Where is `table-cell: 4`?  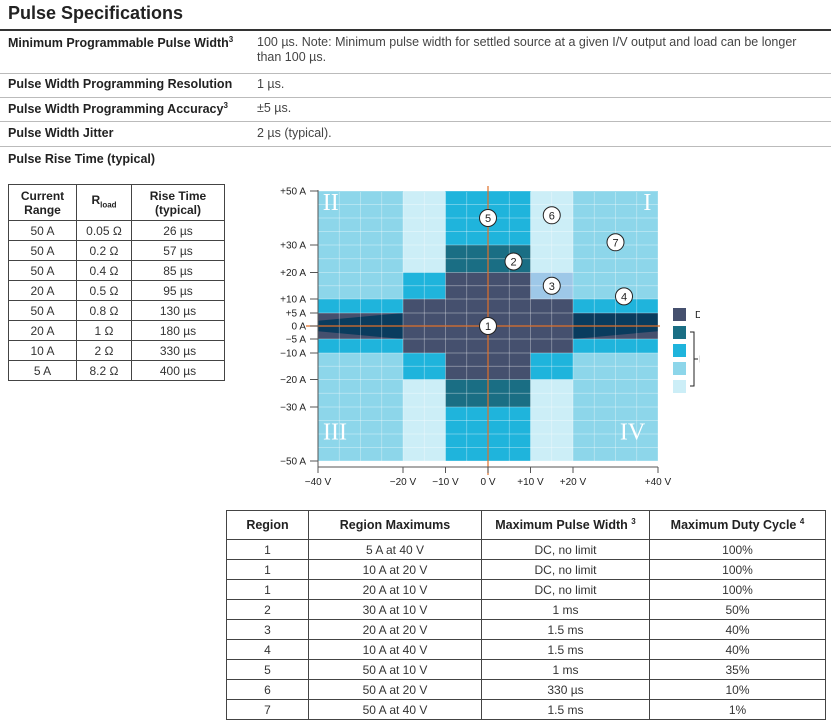 table-cell: 4 is located at coordinates (267, 649).